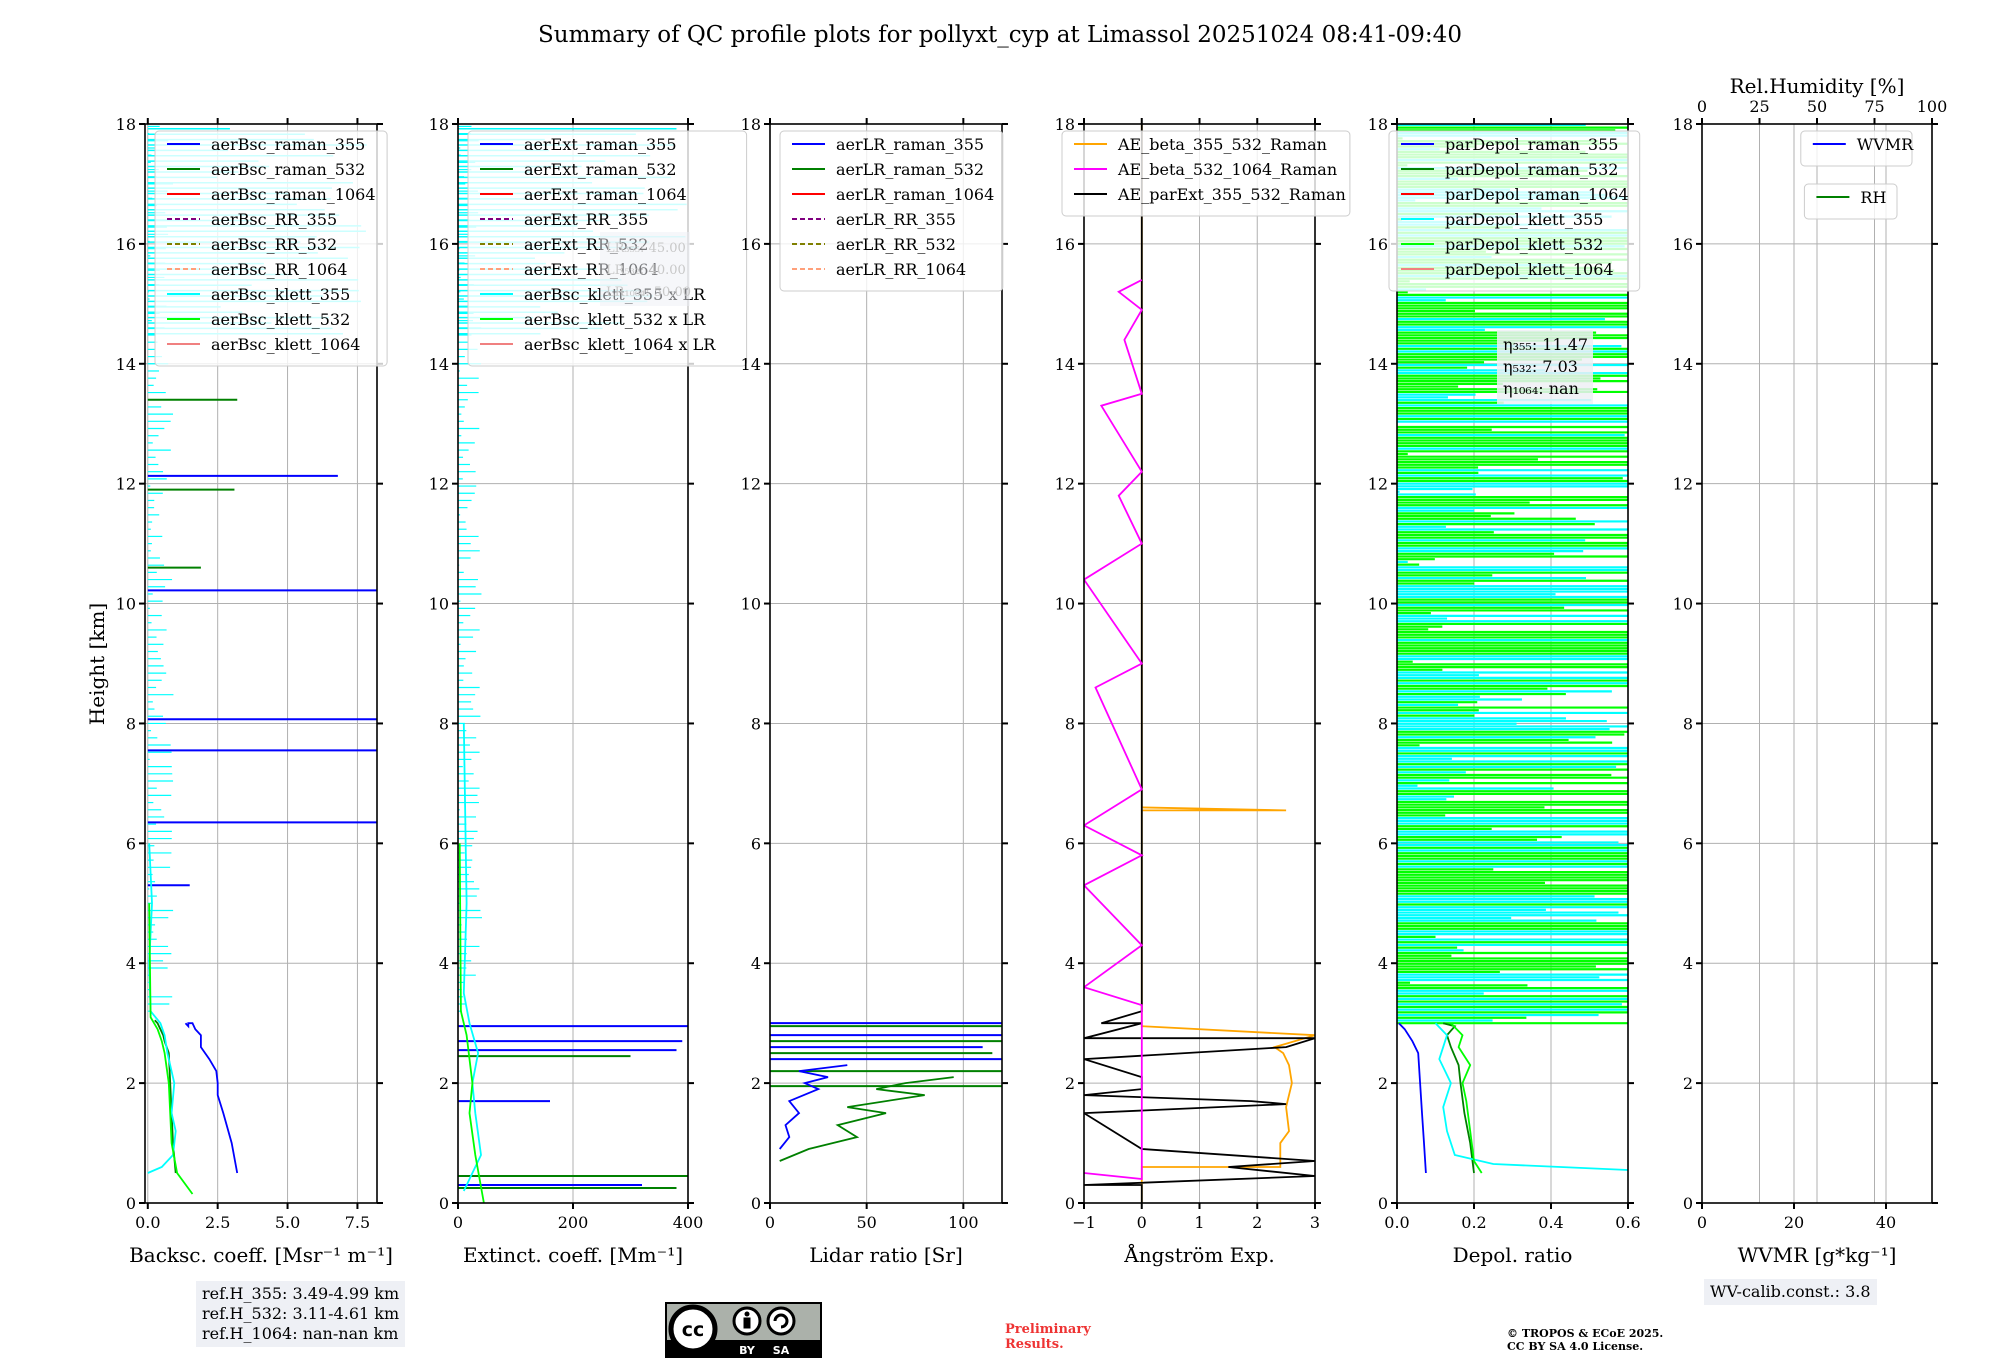  I want to click on series-aerBsc_klett_532 x LR, so click(471, 1023).